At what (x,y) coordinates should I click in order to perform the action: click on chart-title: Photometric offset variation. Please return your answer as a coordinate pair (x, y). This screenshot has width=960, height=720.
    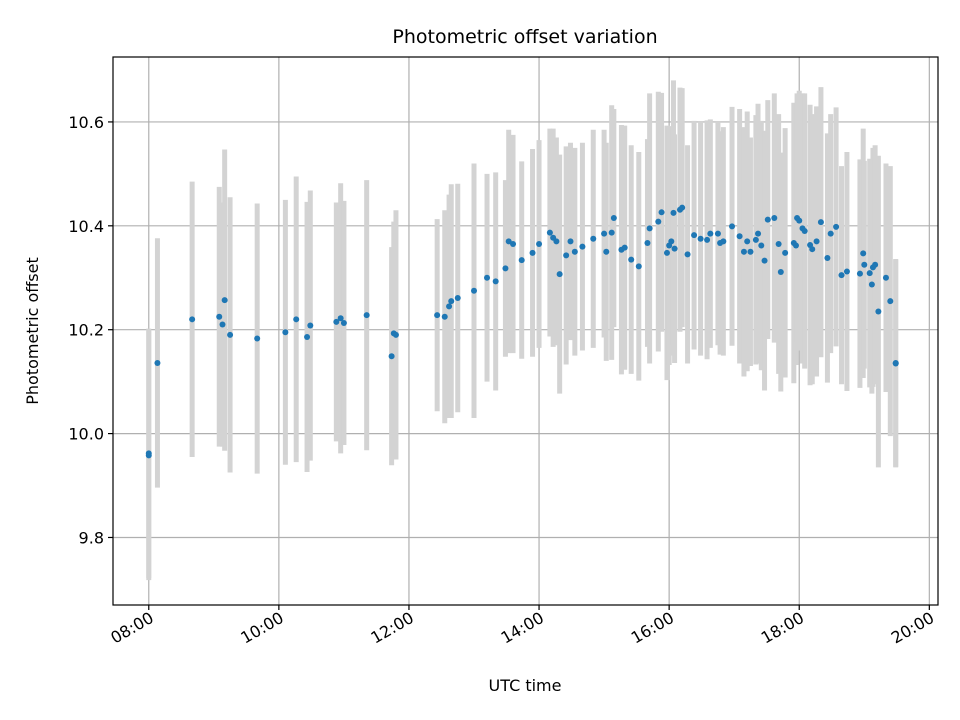
    Looking at the image, I should click on (524, 37).